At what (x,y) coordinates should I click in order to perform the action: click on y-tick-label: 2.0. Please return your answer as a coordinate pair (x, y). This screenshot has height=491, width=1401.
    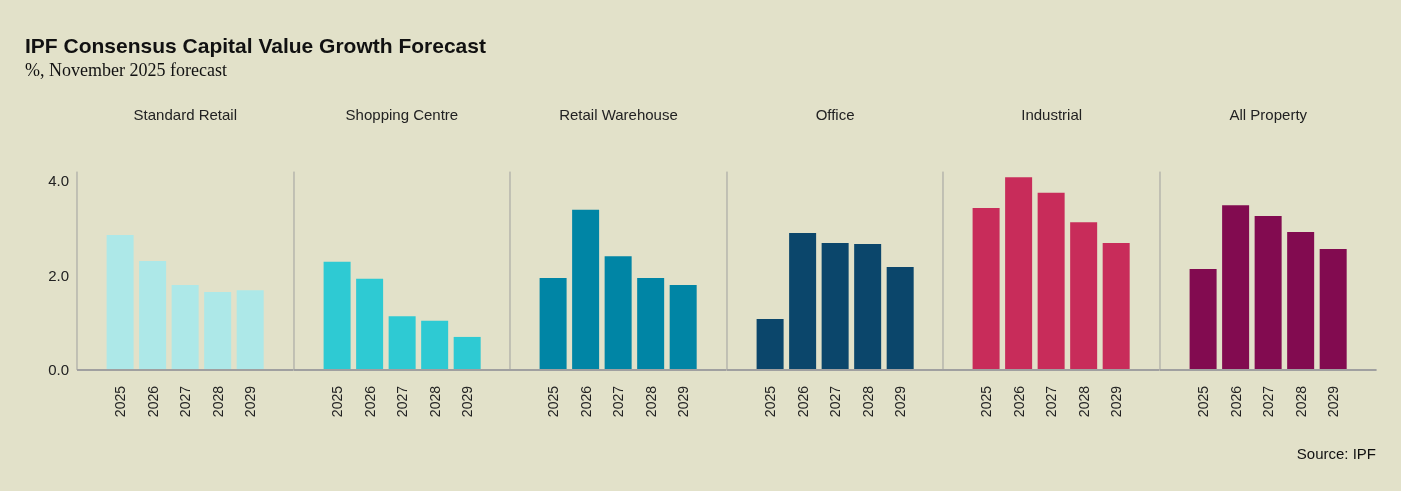
    Looking at the image, I should click on (58, 275).